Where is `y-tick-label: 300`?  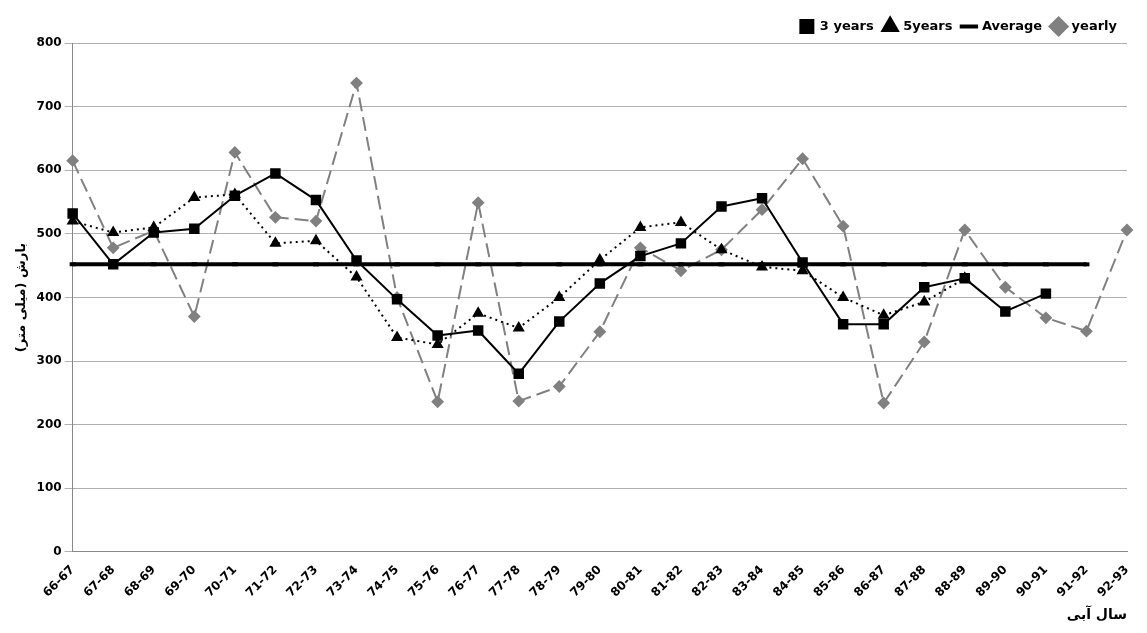 y-tick-label: 300 is located at coordinates (49, 360).